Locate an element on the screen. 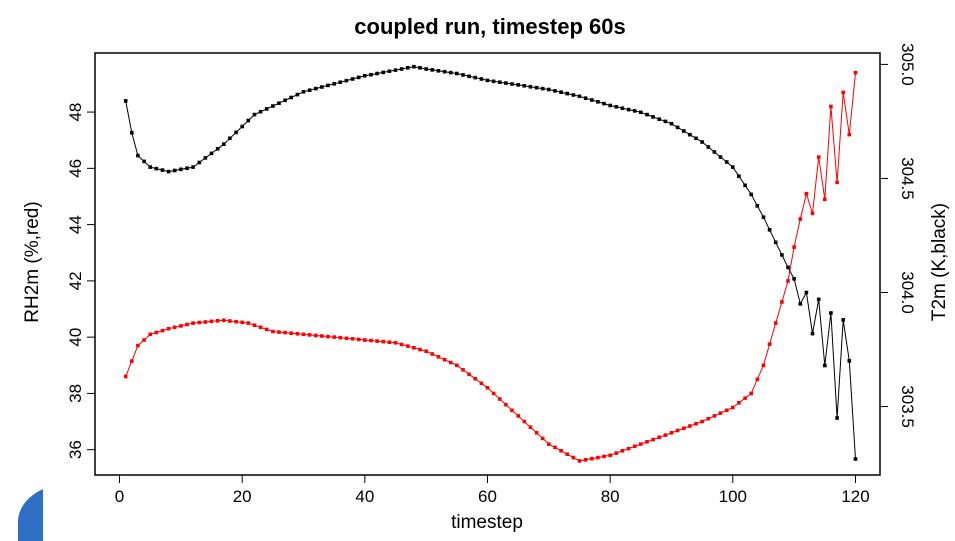 Image resolution: width=955 pixels, height=541 pixels. right-y-axis-title: T2m (K,black) is located at coordinates (939, 262).